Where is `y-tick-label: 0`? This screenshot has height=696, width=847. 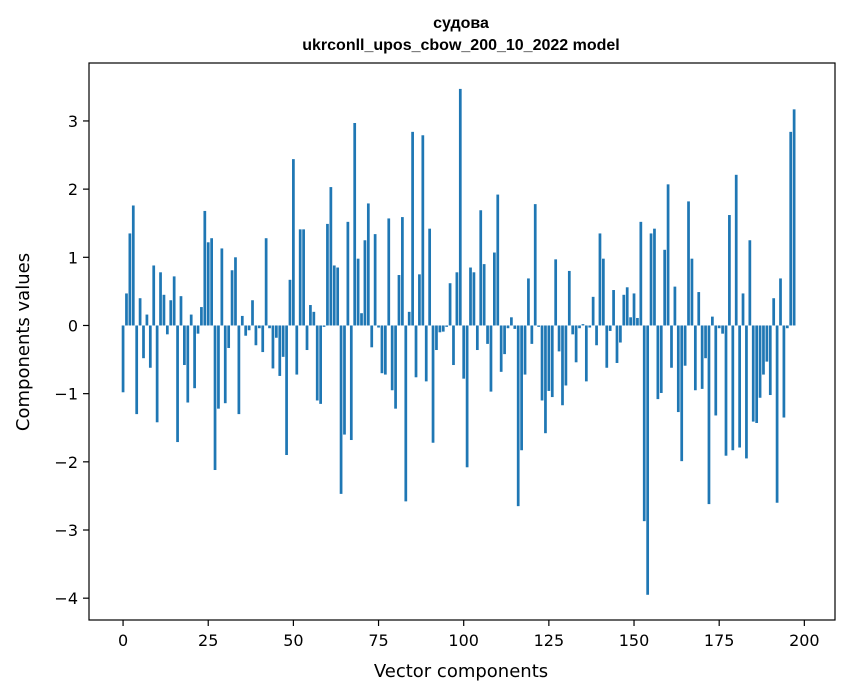 y-tick-label: 0 is located at coordinates (73, 325).